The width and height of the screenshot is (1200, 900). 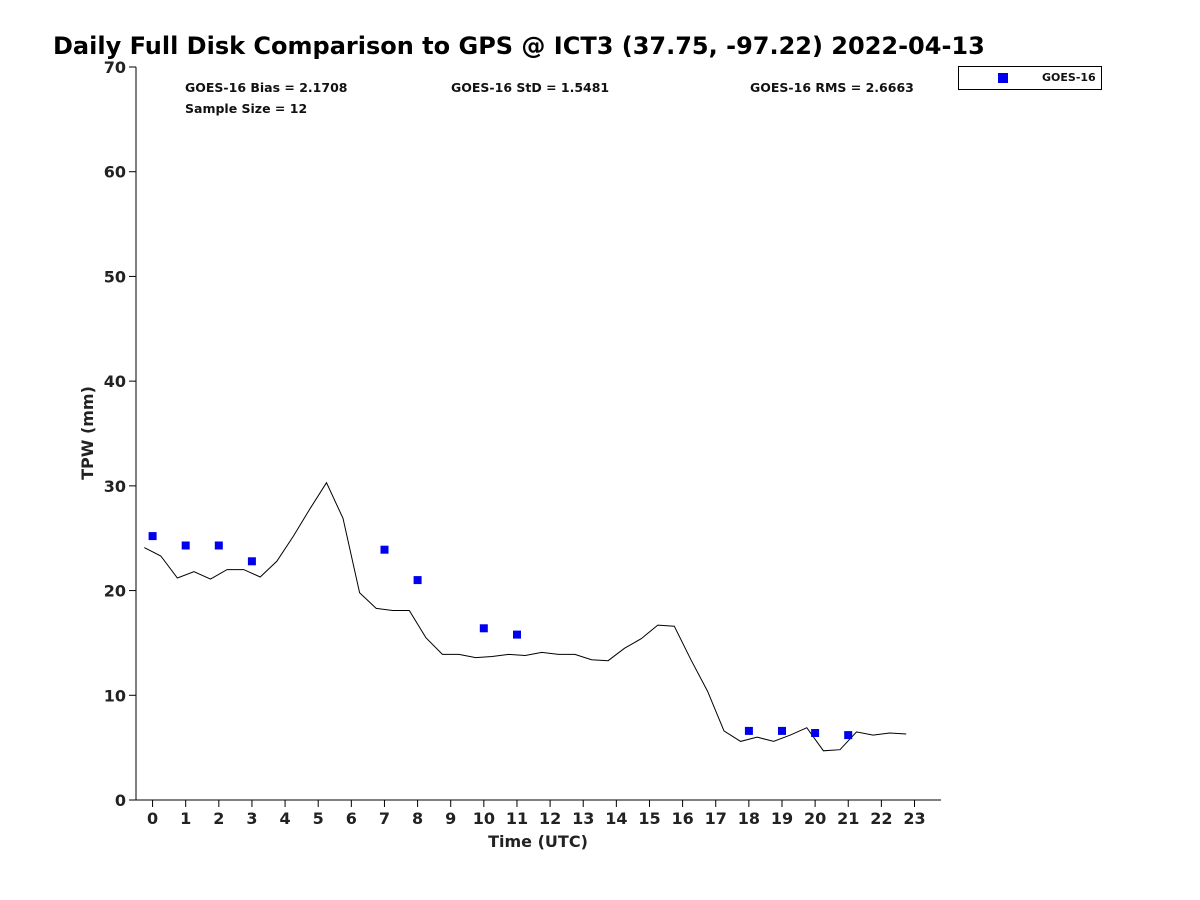 I want to click on sample-size-stat: Sample Size = 12, so click(x=246, y=108).